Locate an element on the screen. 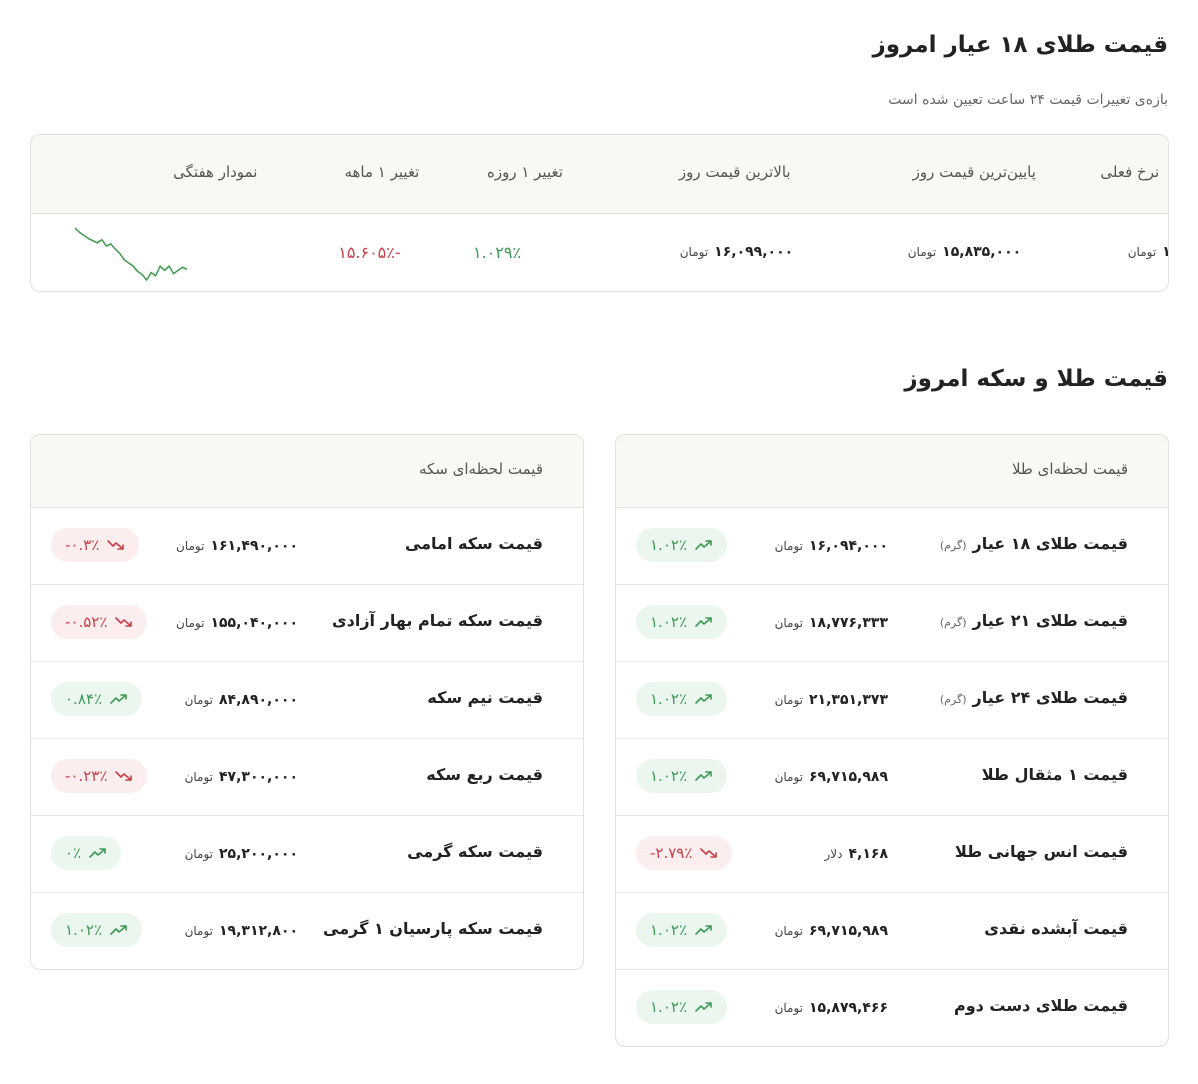 Image resolution: width=1198 pixels, height=1084 pixels. change: ۰.۸۴٪ is located at coordinates (83, 699).